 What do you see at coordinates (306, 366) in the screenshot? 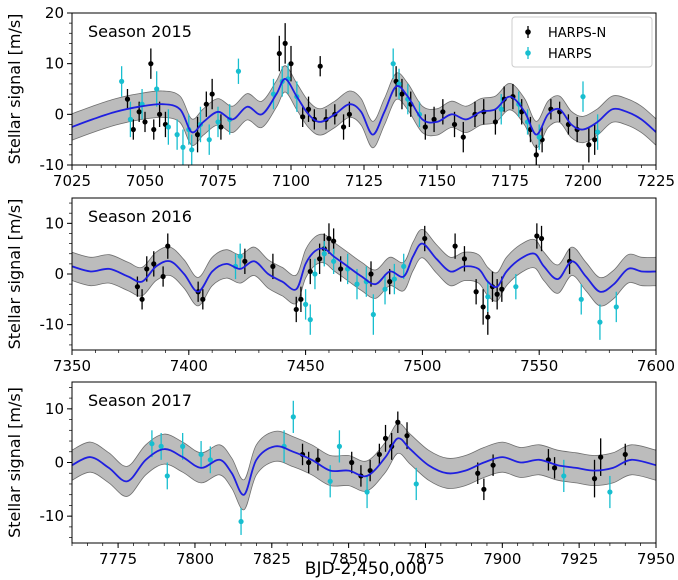
I see `x-tick-label: 7450` at bounding box center [306, 366].